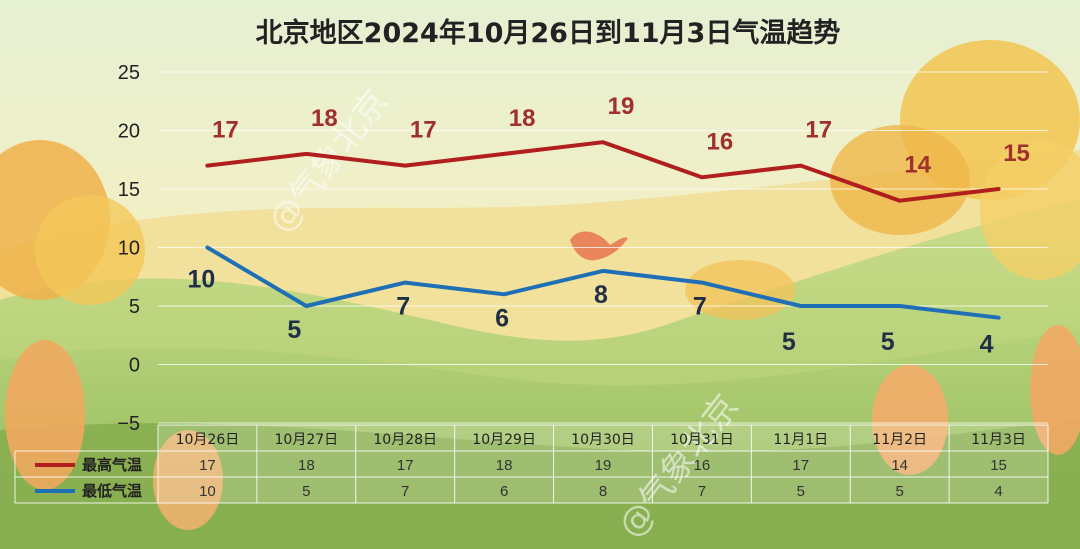 The width and height of the screenshot is (1080, 549). Describe the element at coordinates (603, 171) in the screenshot. I see `high-temp-line` at that location.